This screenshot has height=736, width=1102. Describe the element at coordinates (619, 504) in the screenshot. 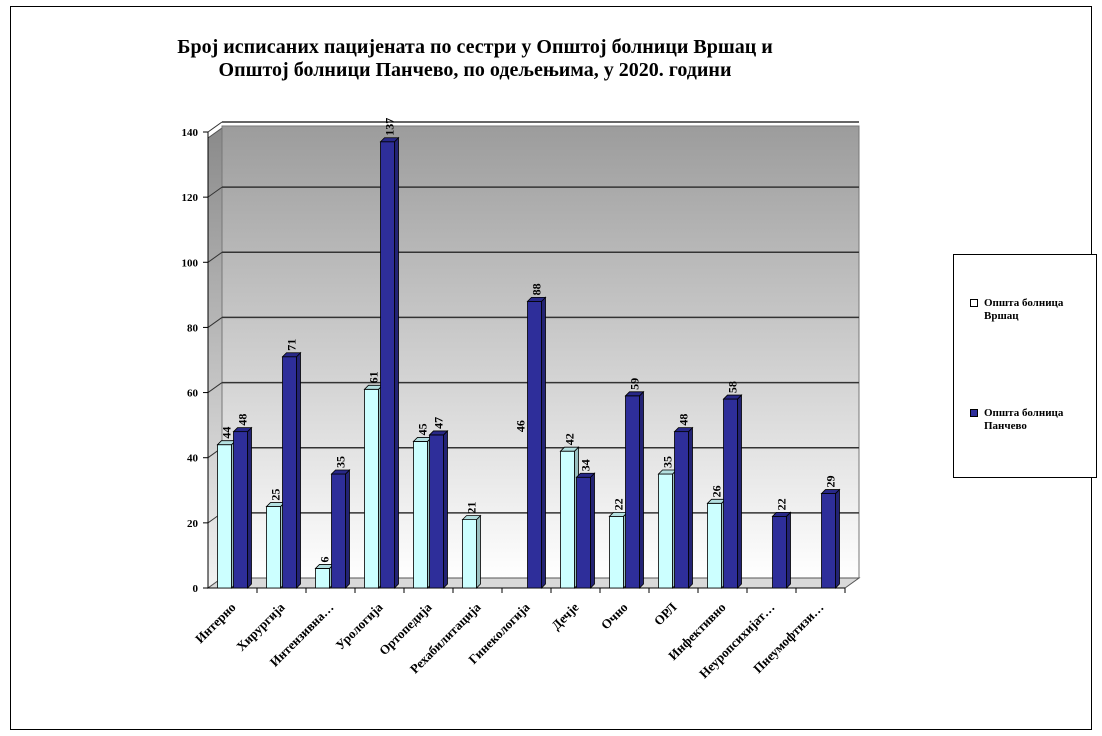

I see `data-label-s0-c8: 22` at that location.